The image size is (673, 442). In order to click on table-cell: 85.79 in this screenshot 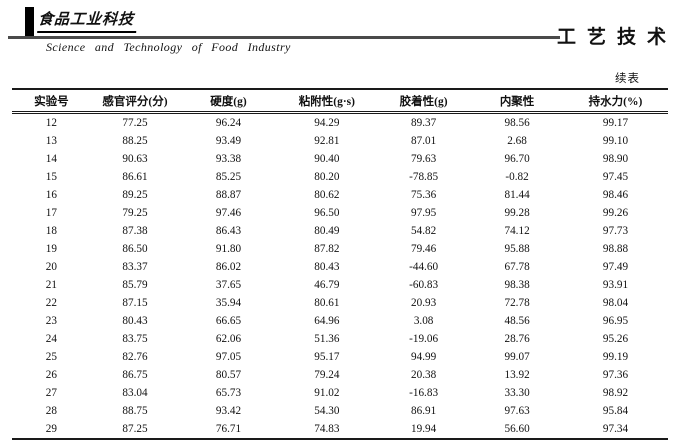, I will do `click(135, 285)`.